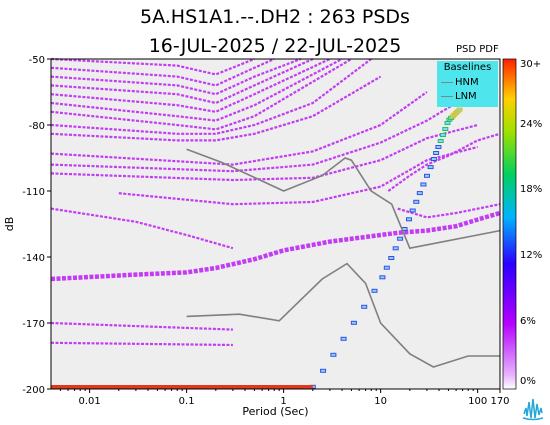 The width and height of the screenshot is (550, 425). Describe the element at coordinates (533, 409) in the screenshot. I see `iris-logo-icon` at that location.